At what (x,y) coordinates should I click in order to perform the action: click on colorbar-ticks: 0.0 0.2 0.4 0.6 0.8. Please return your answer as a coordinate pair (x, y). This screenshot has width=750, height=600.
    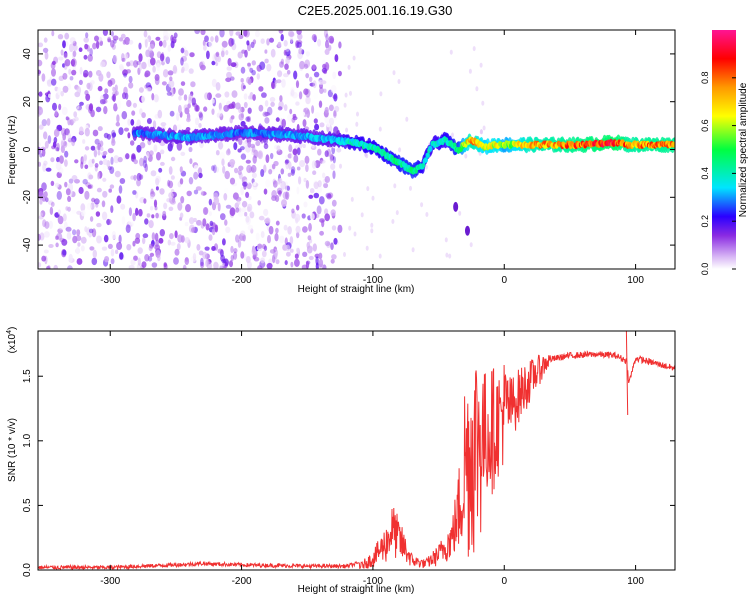
    Looking at the image, I should click on (718, 173).